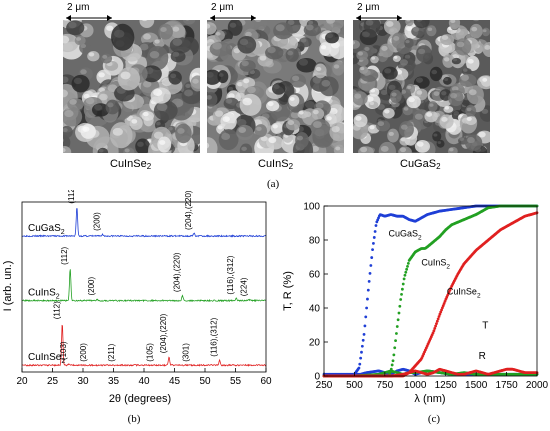  Describe the element at coordinates (324, 385) in the screenshot. I see `optical-x-tick-label: 250` at that location.